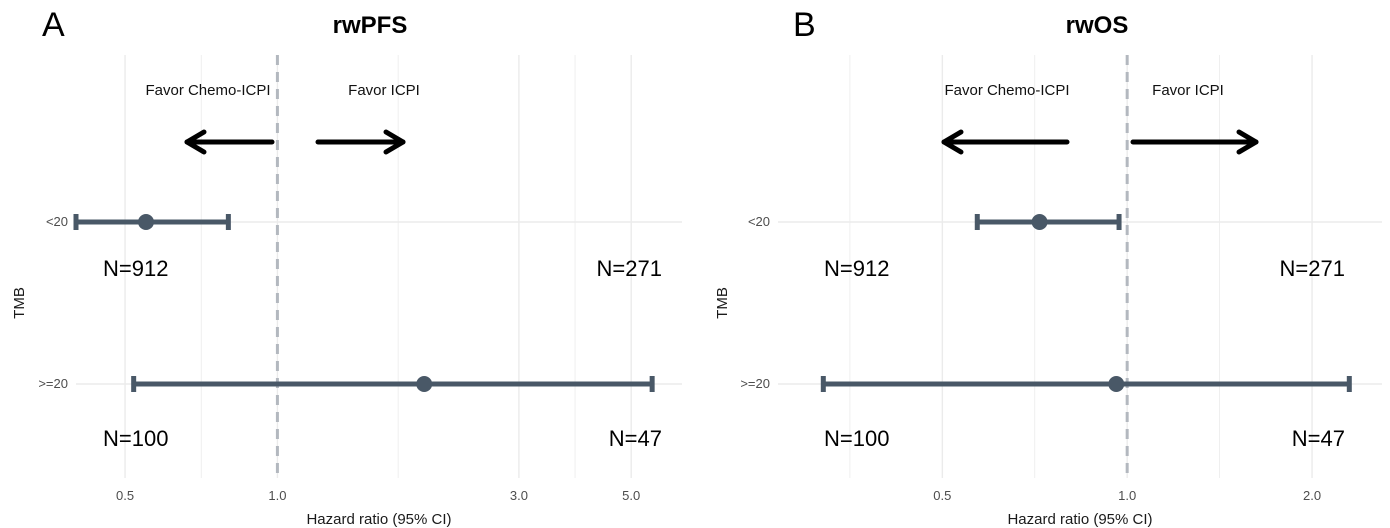 This screenshot has height=528, width=1390. Describe the element at coordinates (53, 25) in the screenshot. I see `panel-letter: A` at that location.